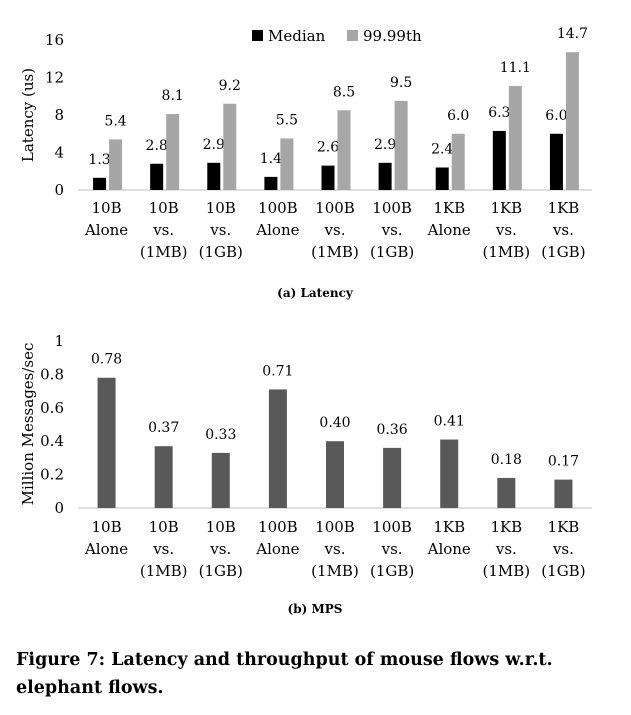 This screenshot has height=715, width=631. I want to click on data-label: 0.78, so click(106, 360).